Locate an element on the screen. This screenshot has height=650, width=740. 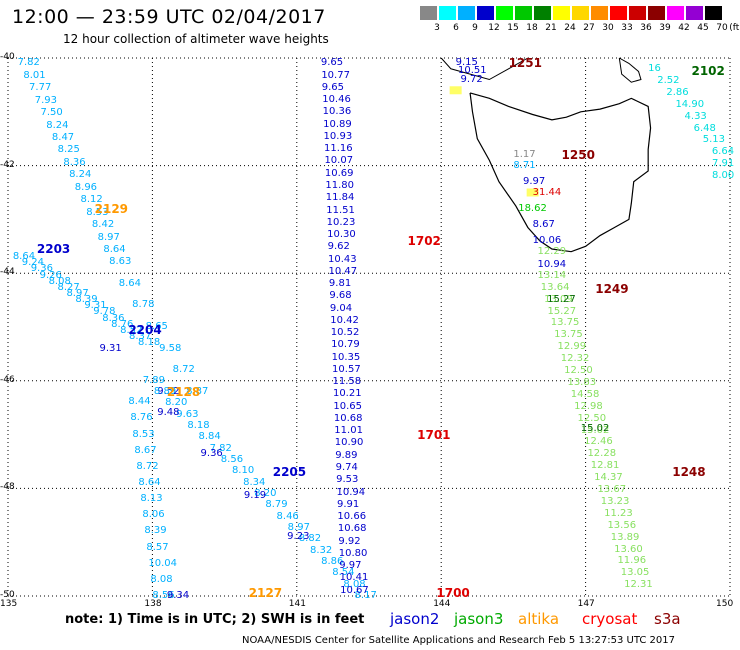
color-scale-label: 12 is located at coordinates (494, 28).